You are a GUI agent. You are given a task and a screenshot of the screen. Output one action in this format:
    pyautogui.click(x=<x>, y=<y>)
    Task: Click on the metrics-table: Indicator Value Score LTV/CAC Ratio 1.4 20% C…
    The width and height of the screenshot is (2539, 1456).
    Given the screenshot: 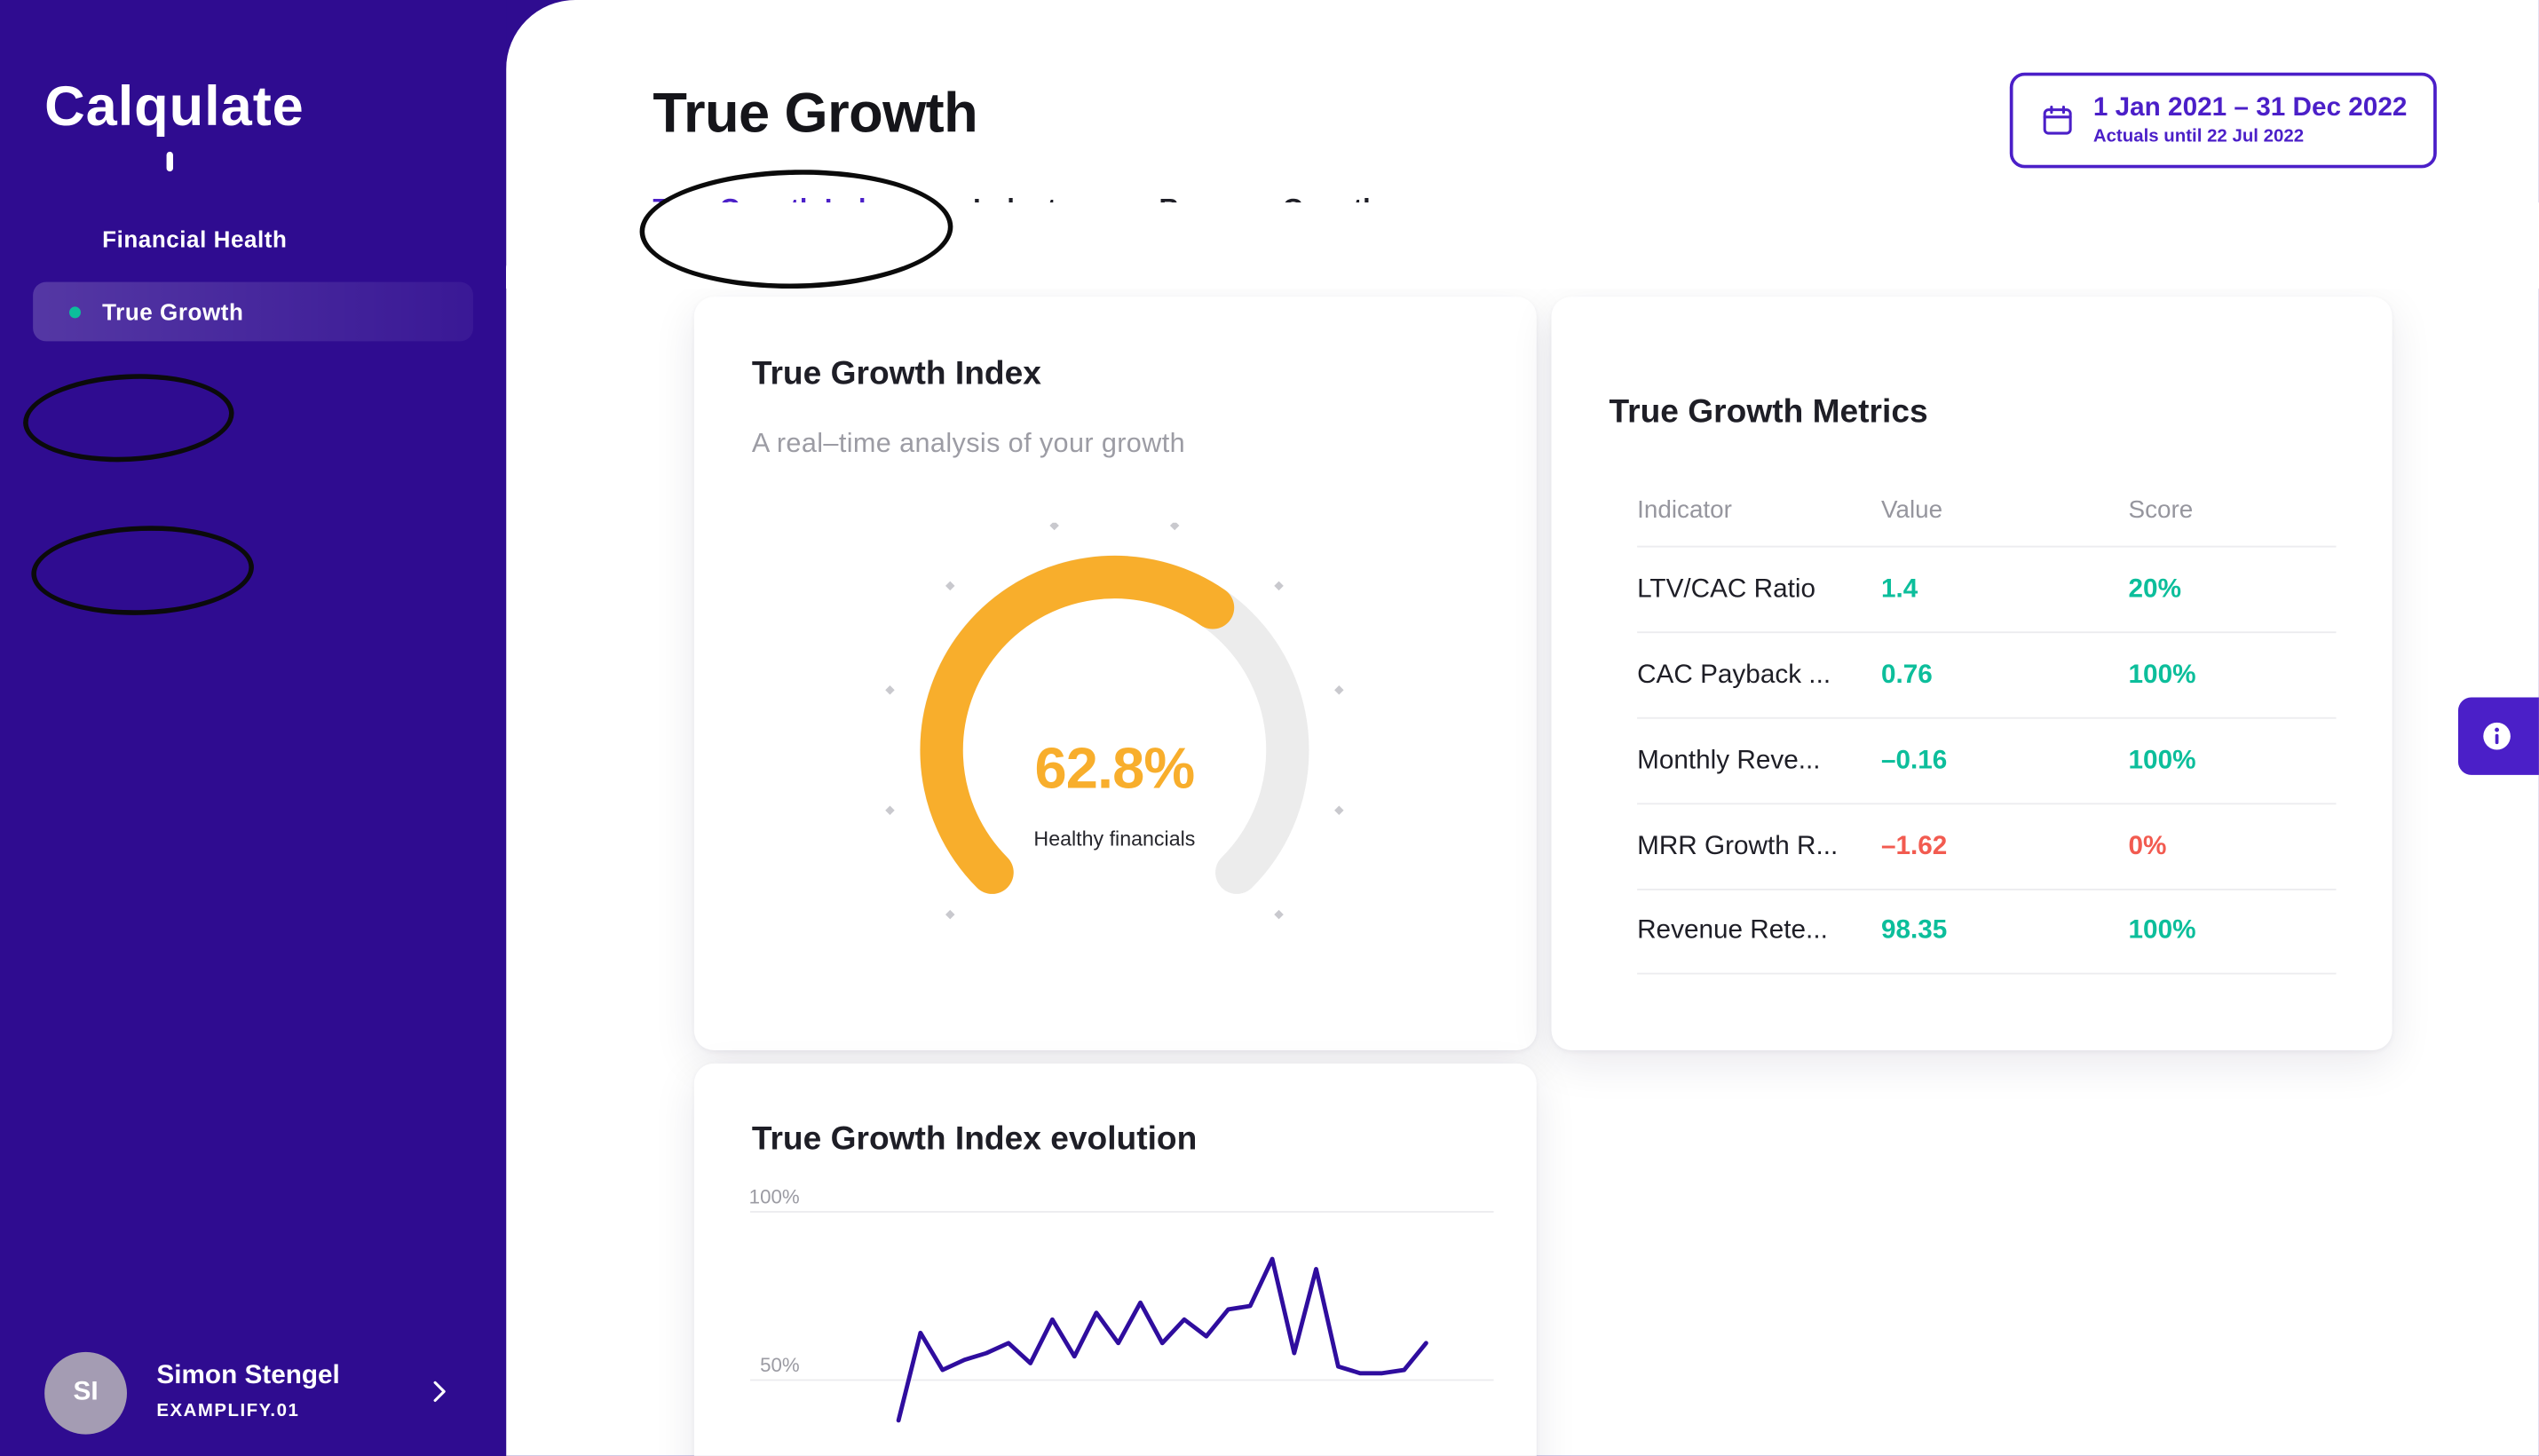 What is the action you would take?
    pyautogui.click(x=1987, y=724)
    